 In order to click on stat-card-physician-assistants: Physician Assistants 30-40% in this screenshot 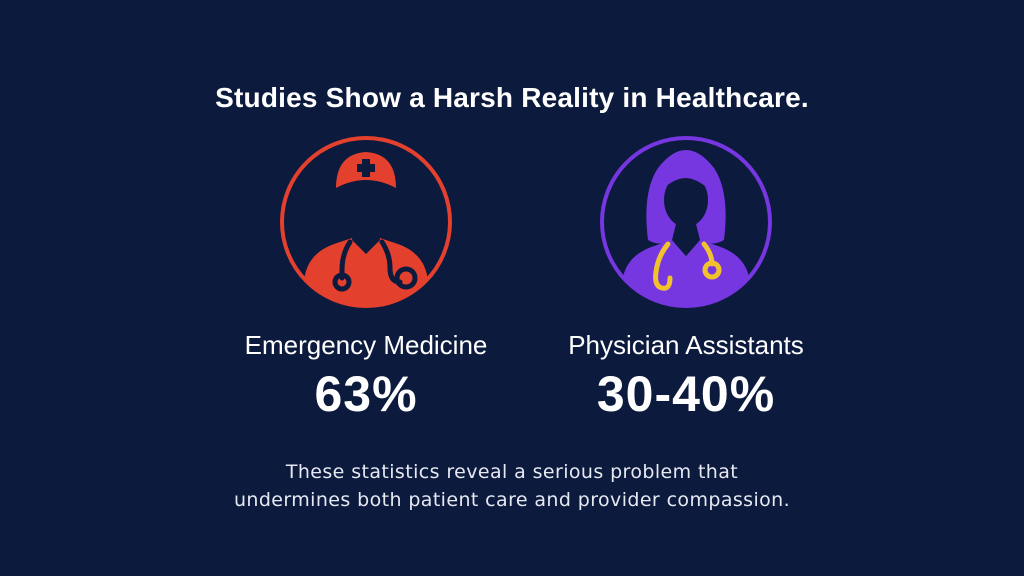, I will do `click(686, 277)`.